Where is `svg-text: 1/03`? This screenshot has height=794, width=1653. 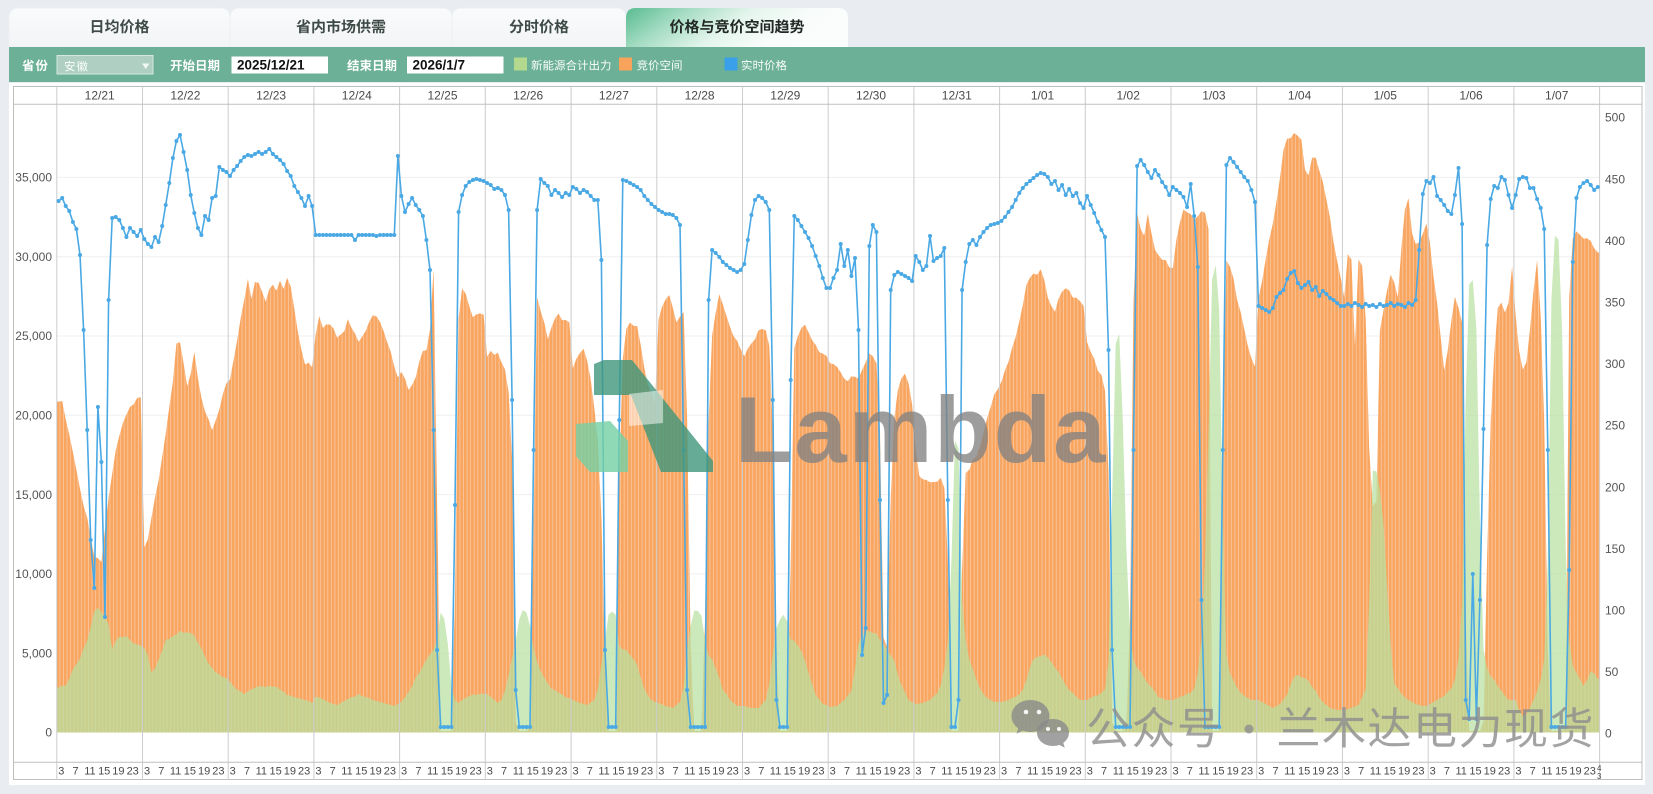
svg-text: 1/03 is located at coordinates (1214, 96).